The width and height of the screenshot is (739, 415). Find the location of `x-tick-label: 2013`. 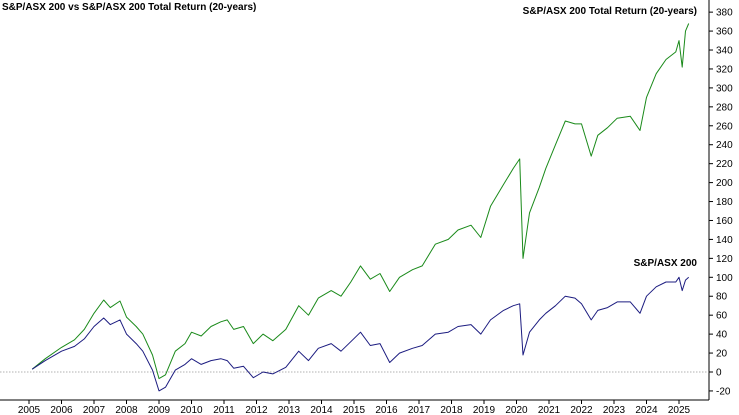

x-tick-label: 2013 is located at coordinates (289, 410).